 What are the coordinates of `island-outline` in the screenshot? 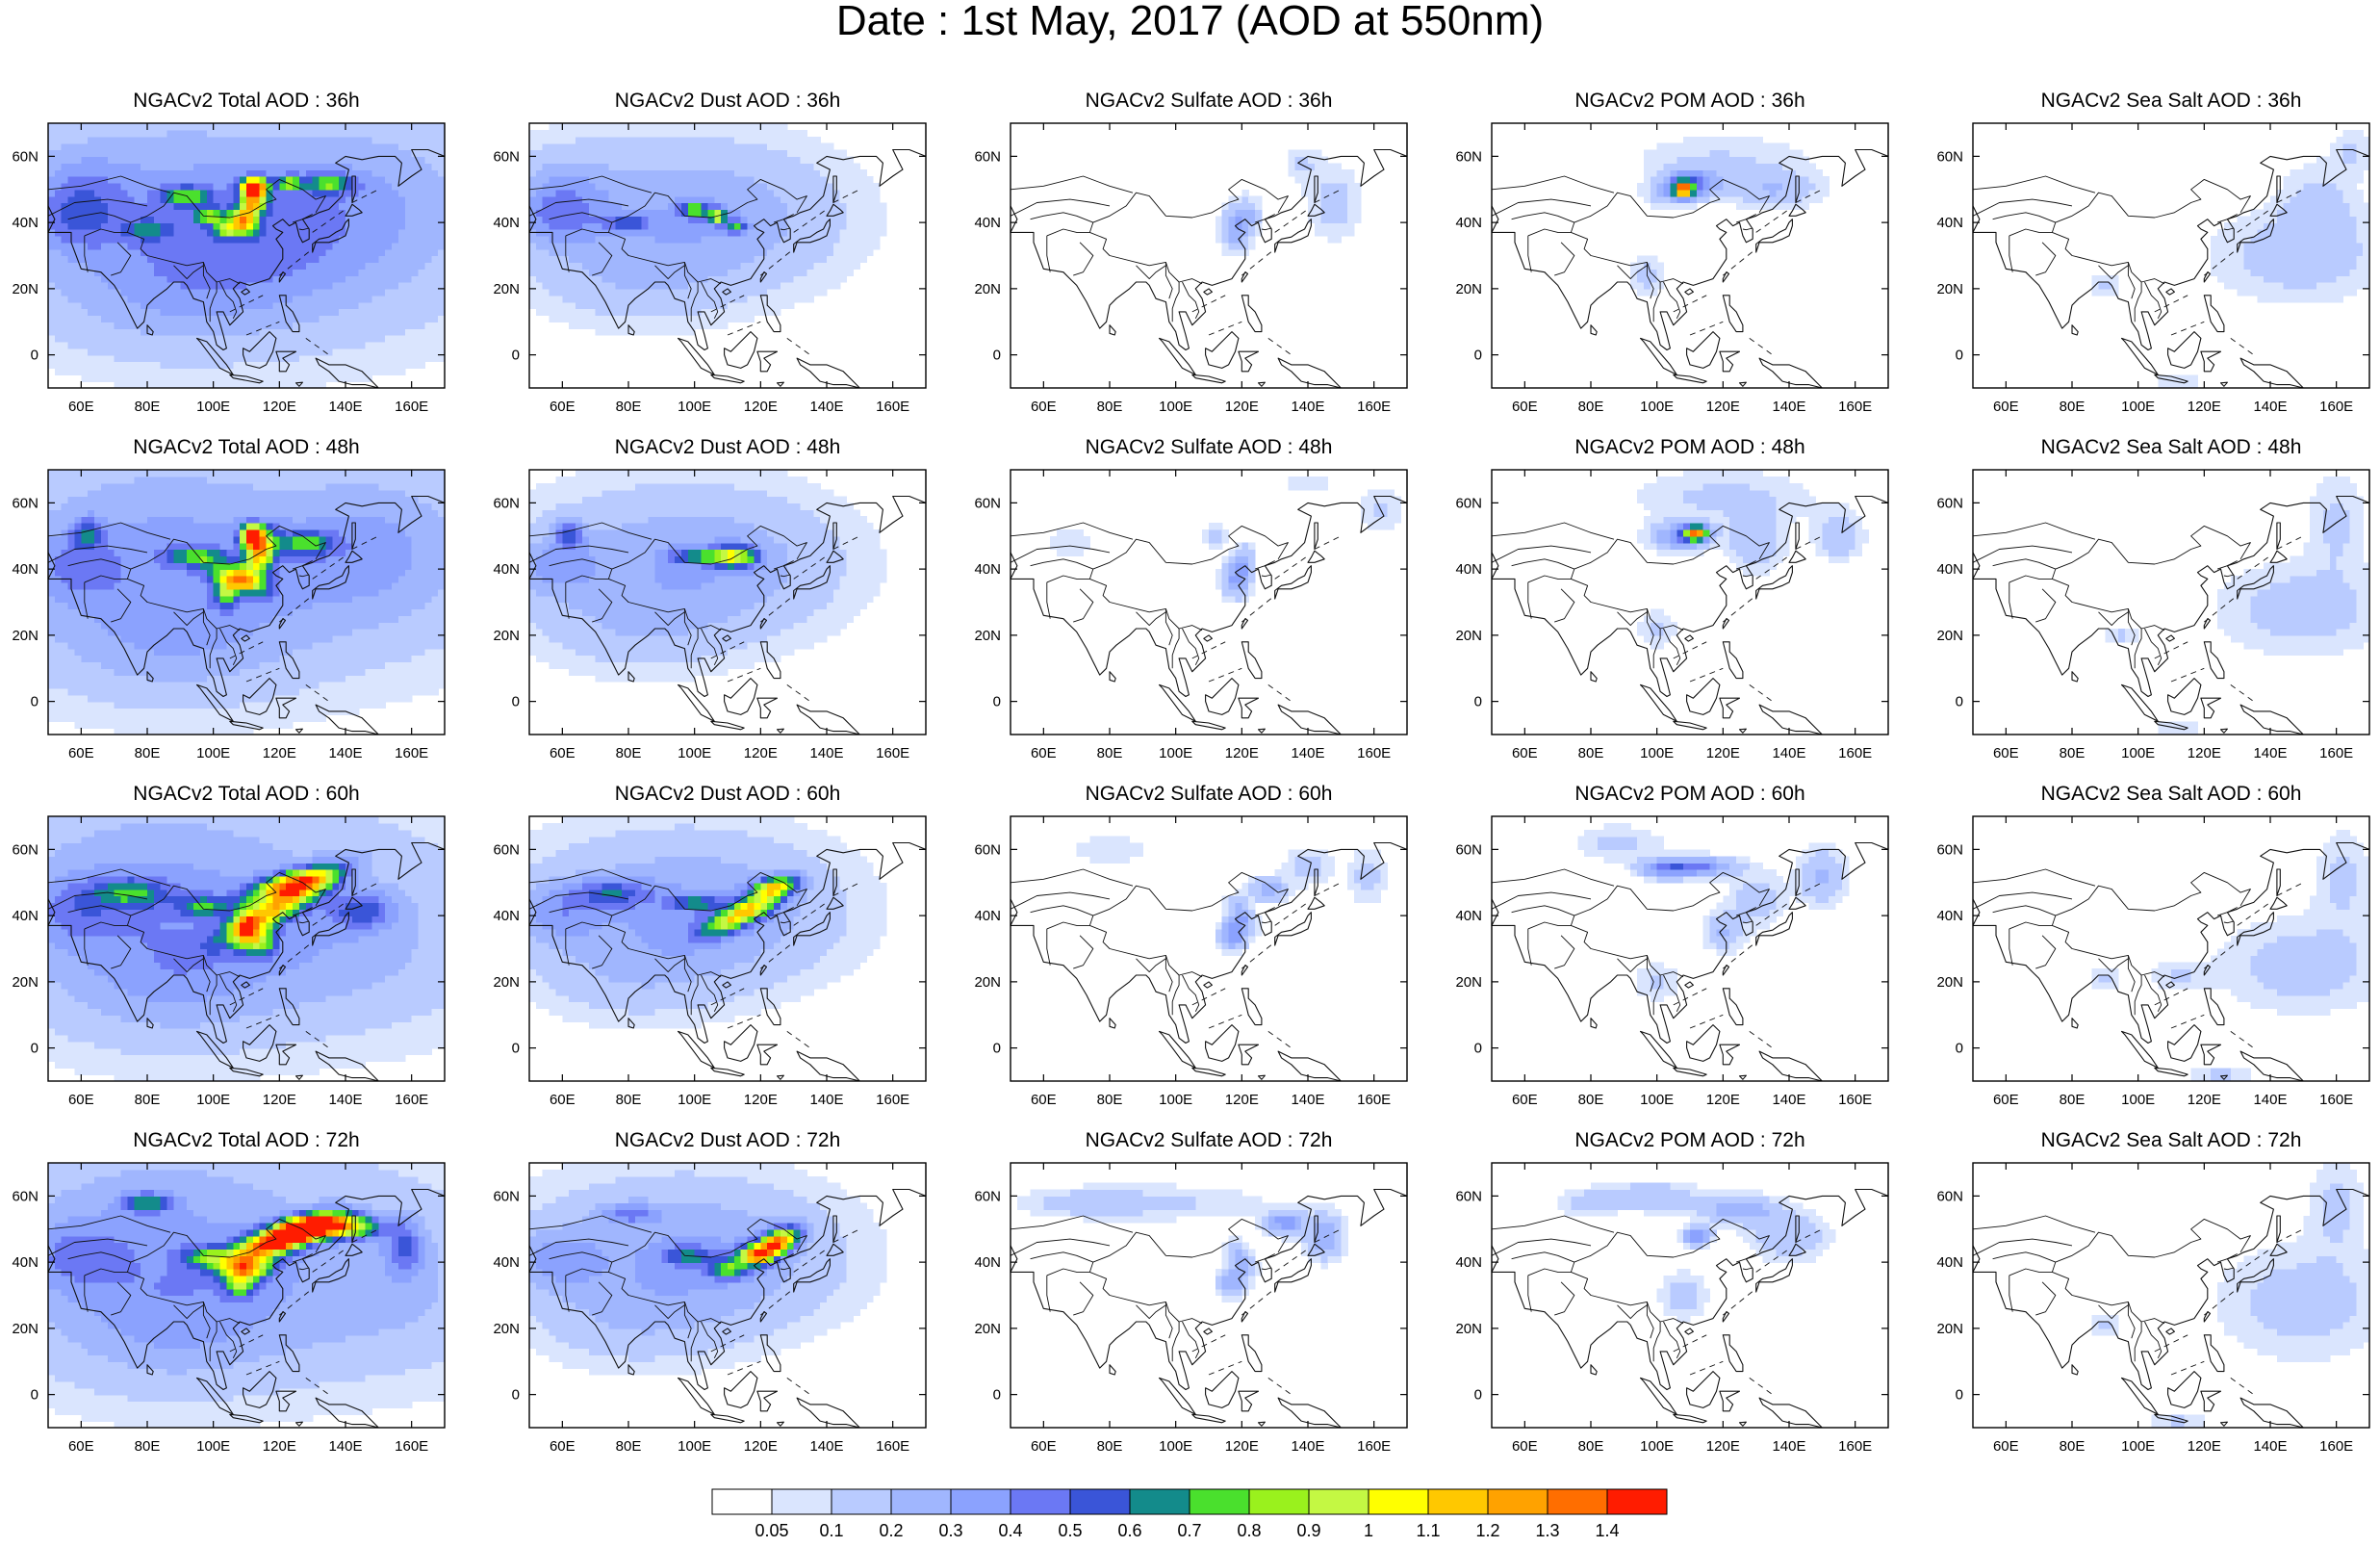 It's located at (728, 378).